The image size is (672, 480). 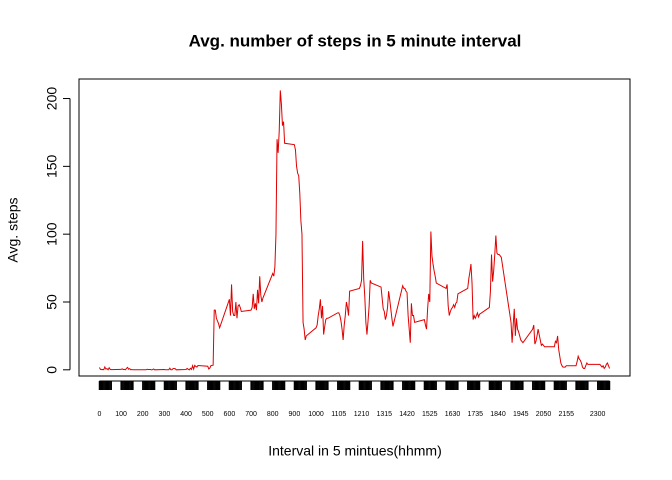 What do you see at coordinates (362, 414) in the screenshot?
I see `x-tick-label: 1210` at bounding box center [362, 414].